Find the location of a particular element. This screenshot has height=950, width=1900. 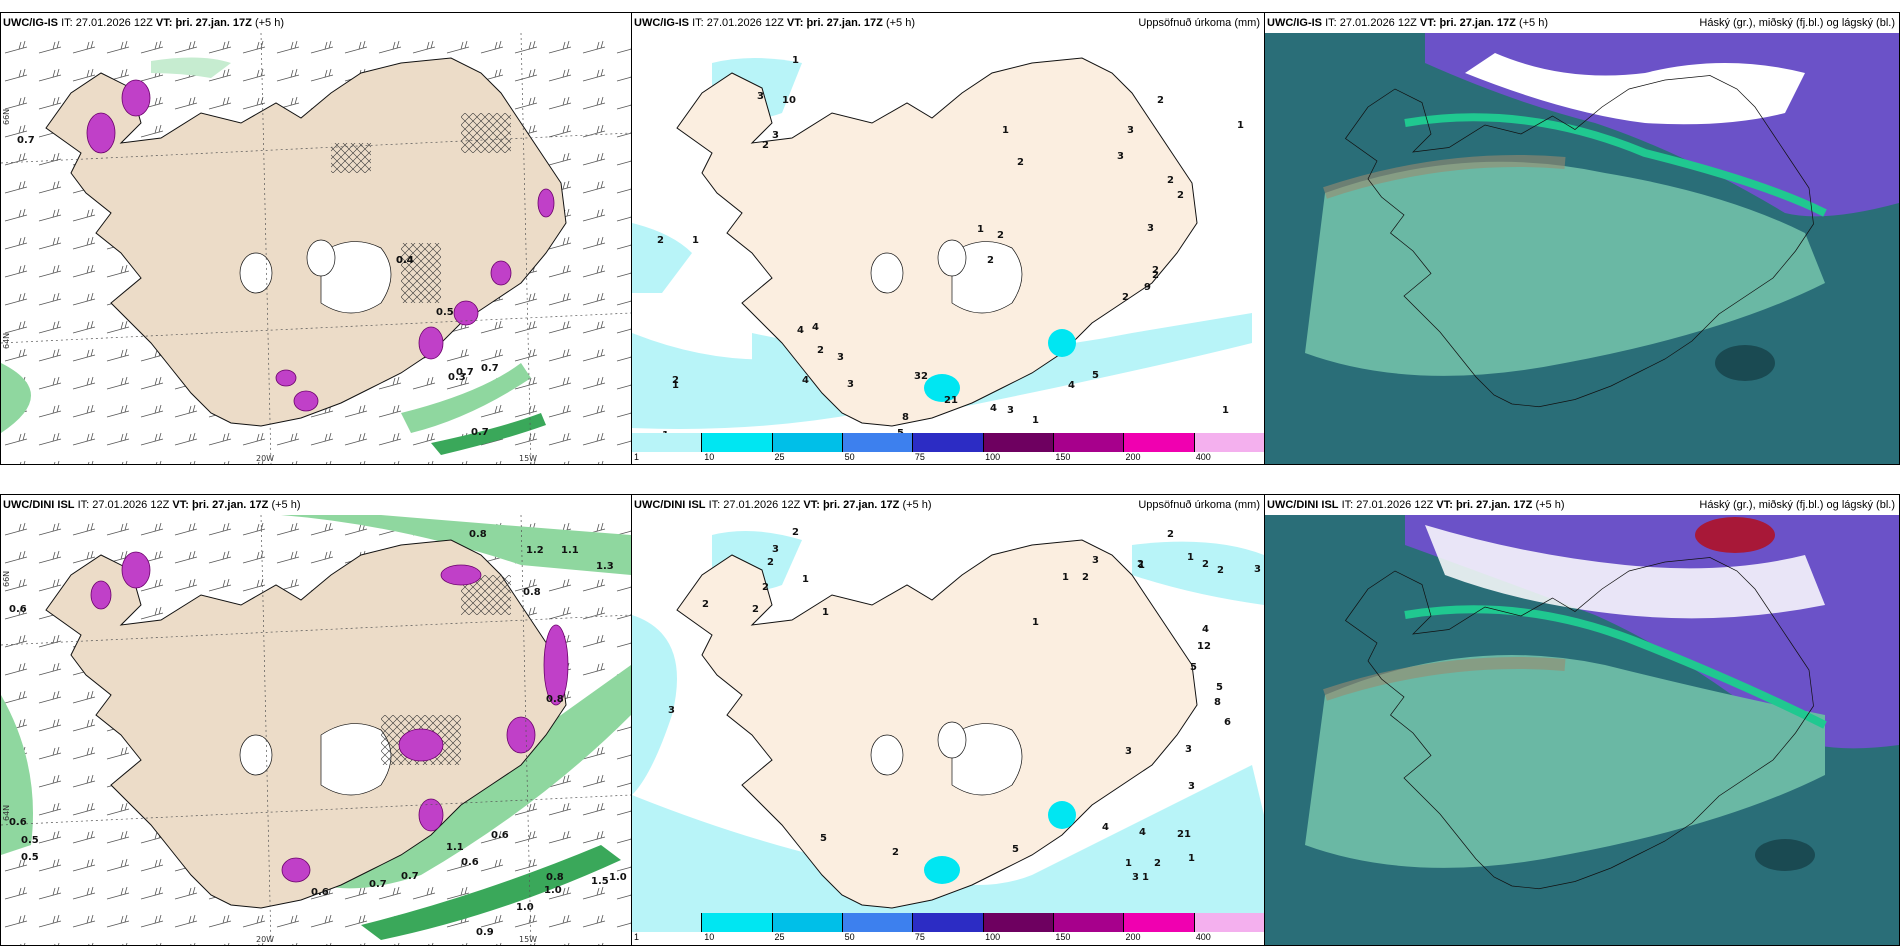

map-value-label: 0.9 is located at coordinates (485, 932).